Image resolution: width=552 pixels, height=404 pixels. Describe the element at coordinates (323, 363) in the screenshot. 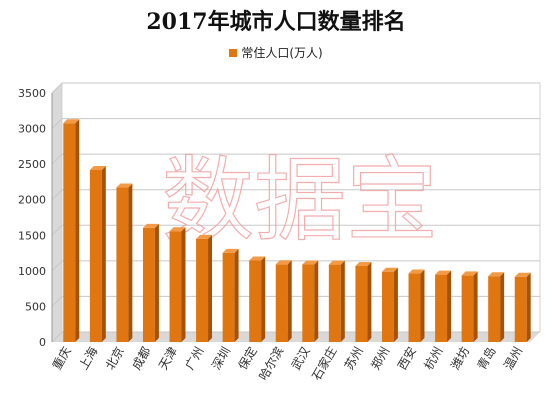

I see `x-tick-label: 石家庄` at that location.